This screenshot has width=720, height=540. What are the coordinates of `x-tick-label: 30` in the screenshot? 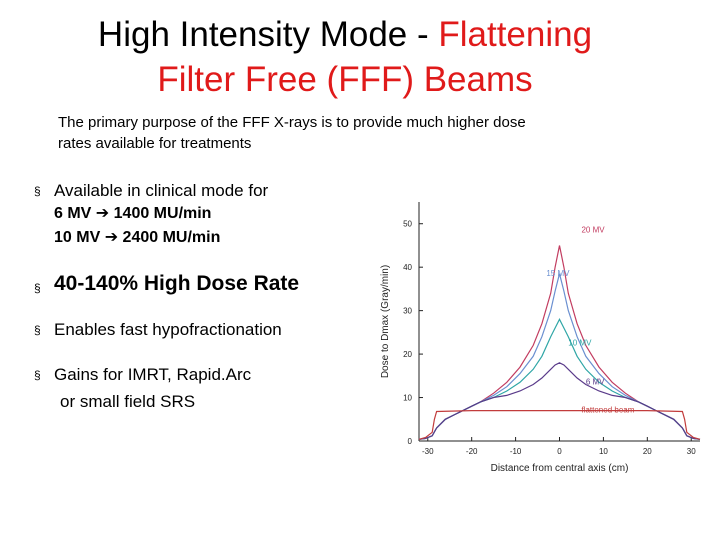 It's located at (691, 451).